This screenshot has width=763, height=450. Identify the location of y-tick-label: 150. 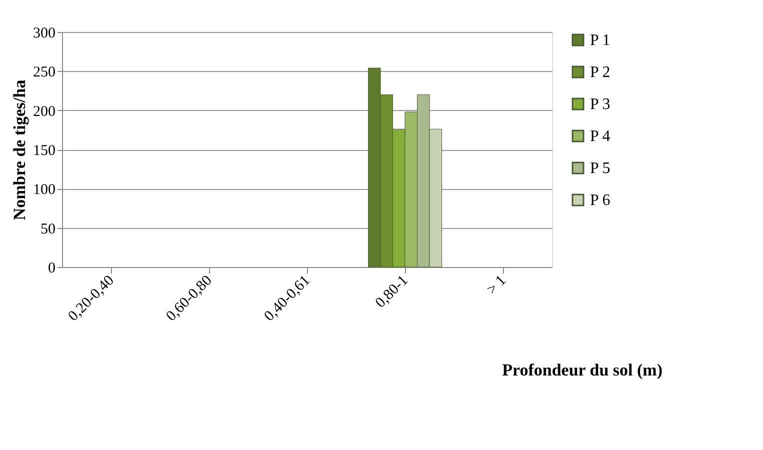
(44, 151).